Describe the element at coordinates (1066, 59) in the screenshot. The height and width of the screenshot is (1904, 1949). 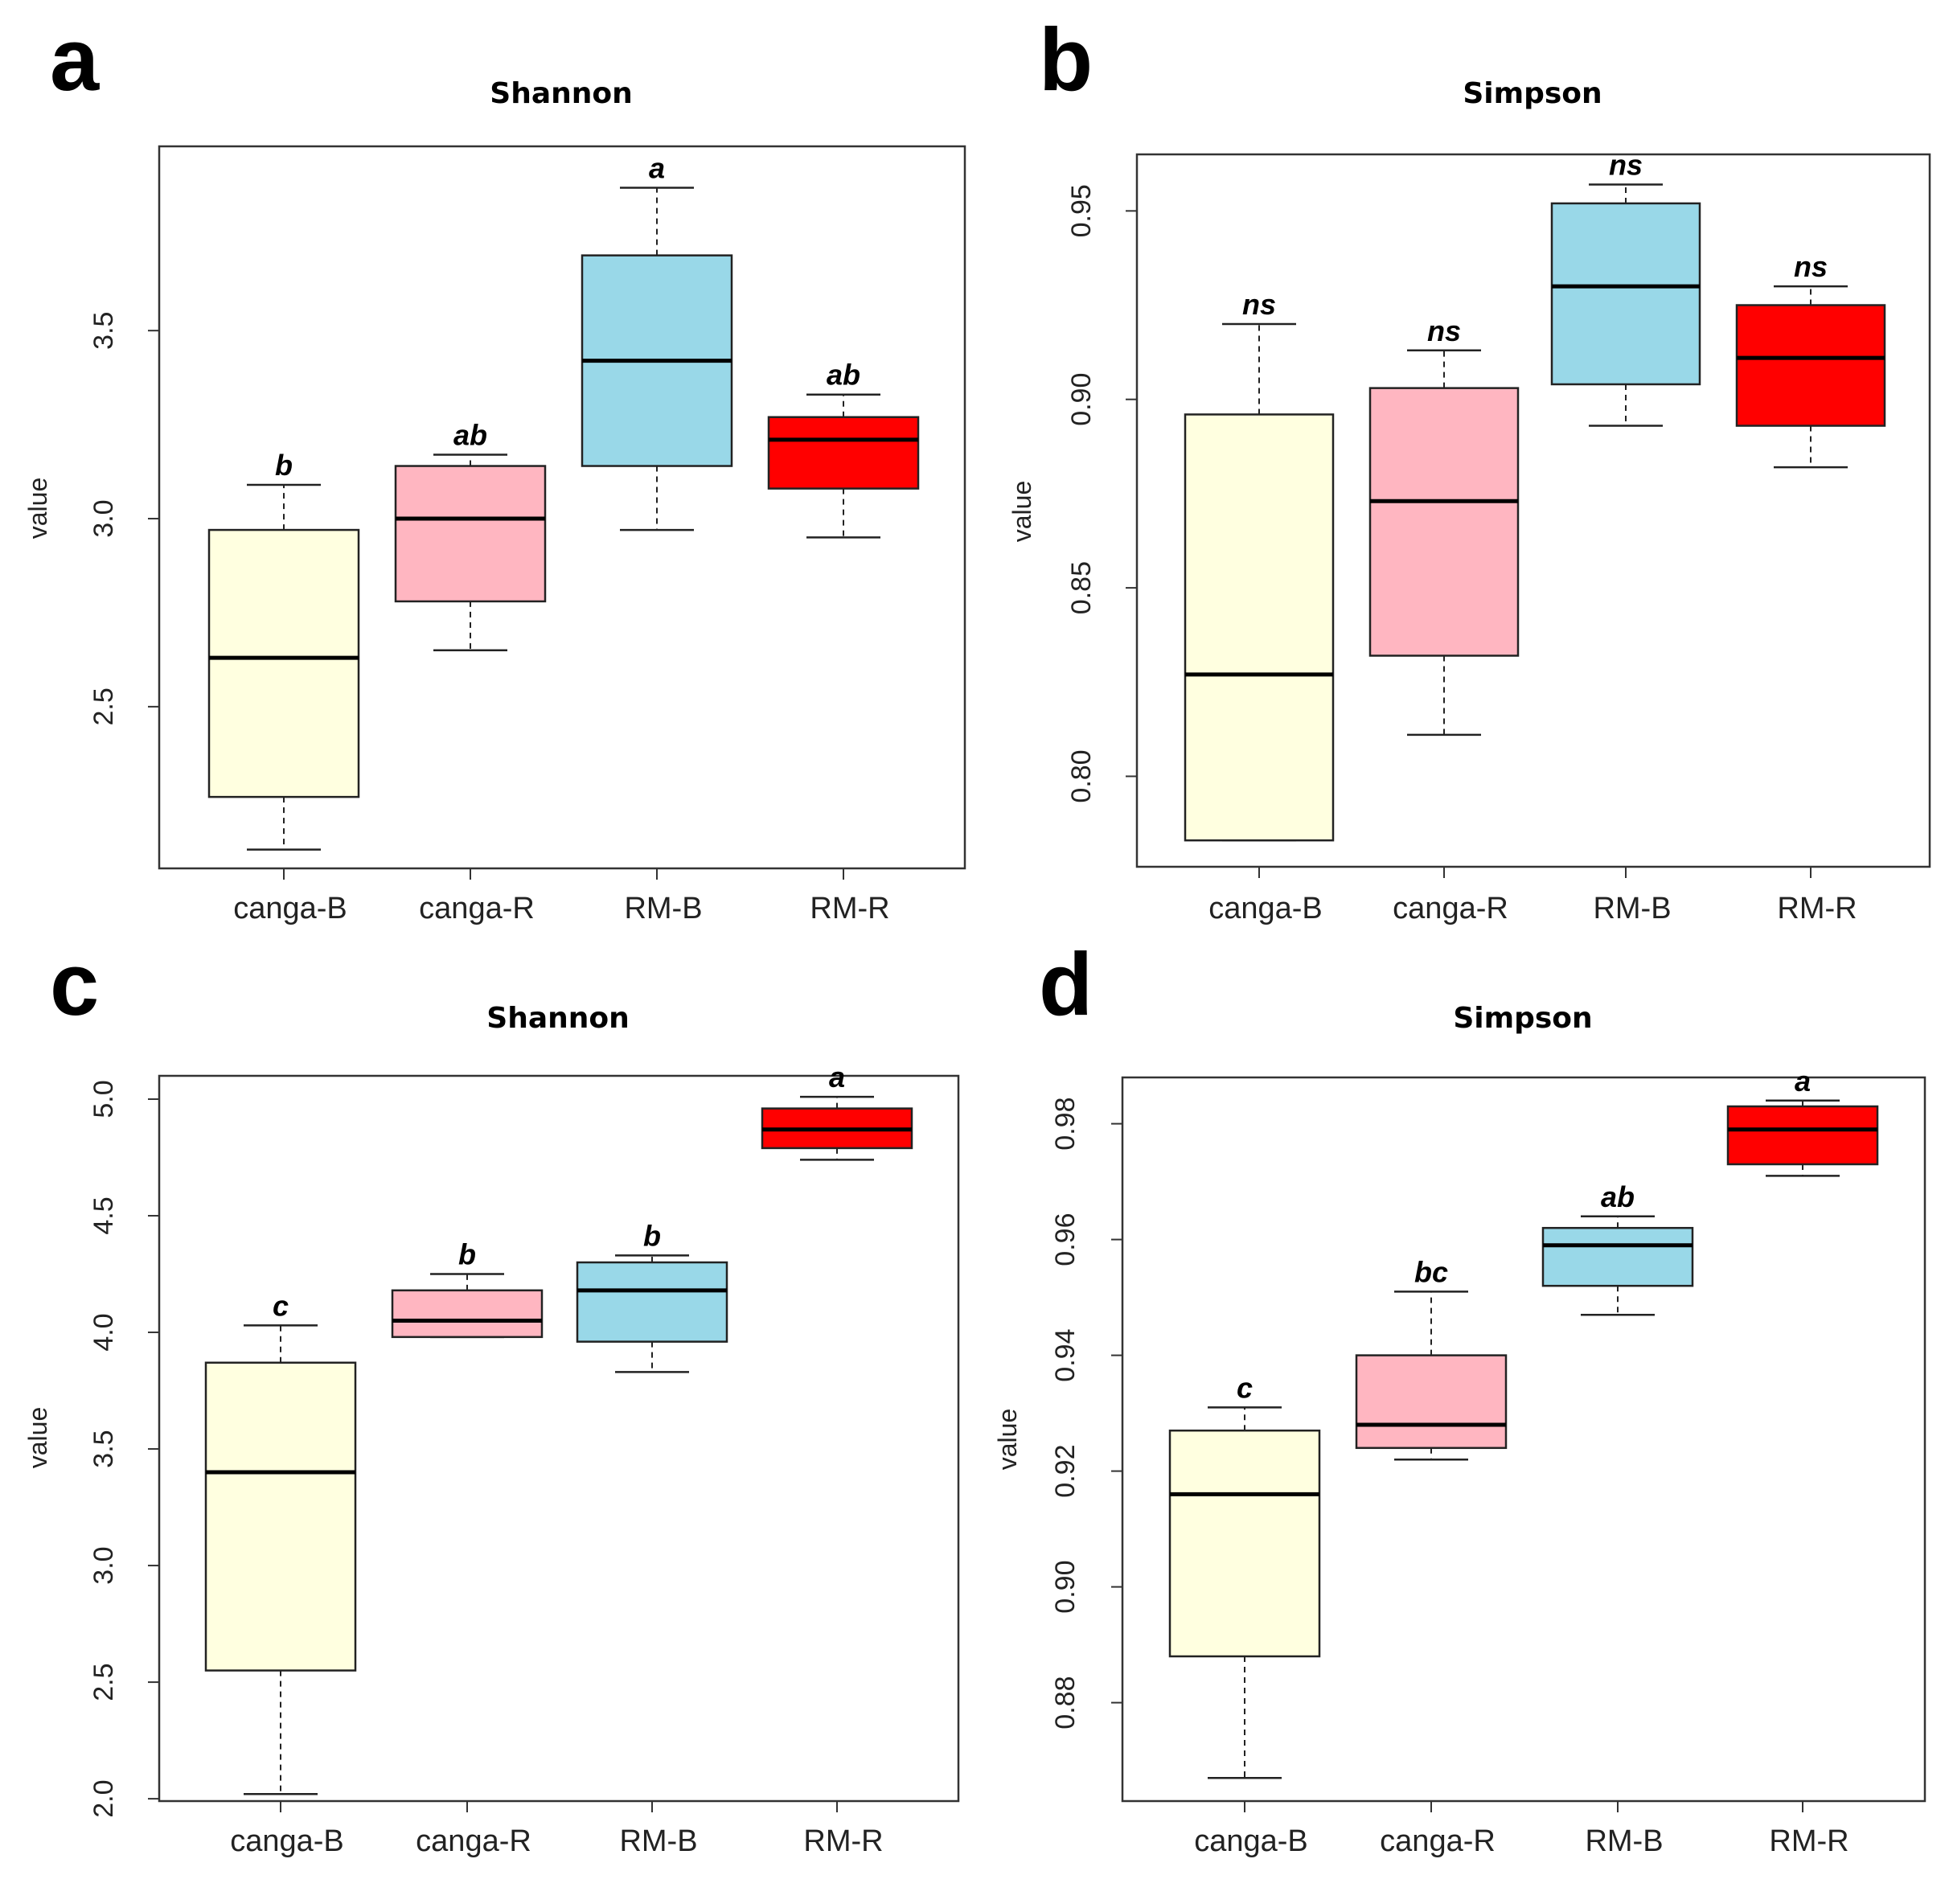
I see `panel-letter: b` at that location.